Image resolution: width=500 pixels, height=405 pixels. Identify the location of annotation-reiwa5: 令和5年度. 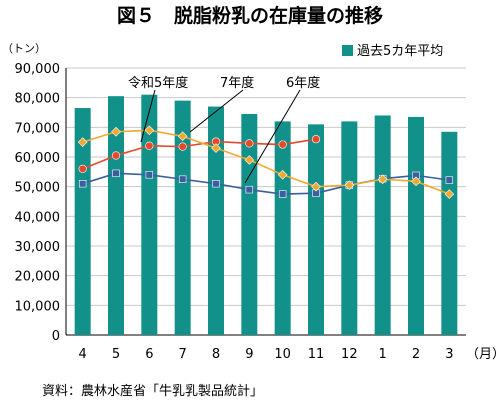
(158, 83).